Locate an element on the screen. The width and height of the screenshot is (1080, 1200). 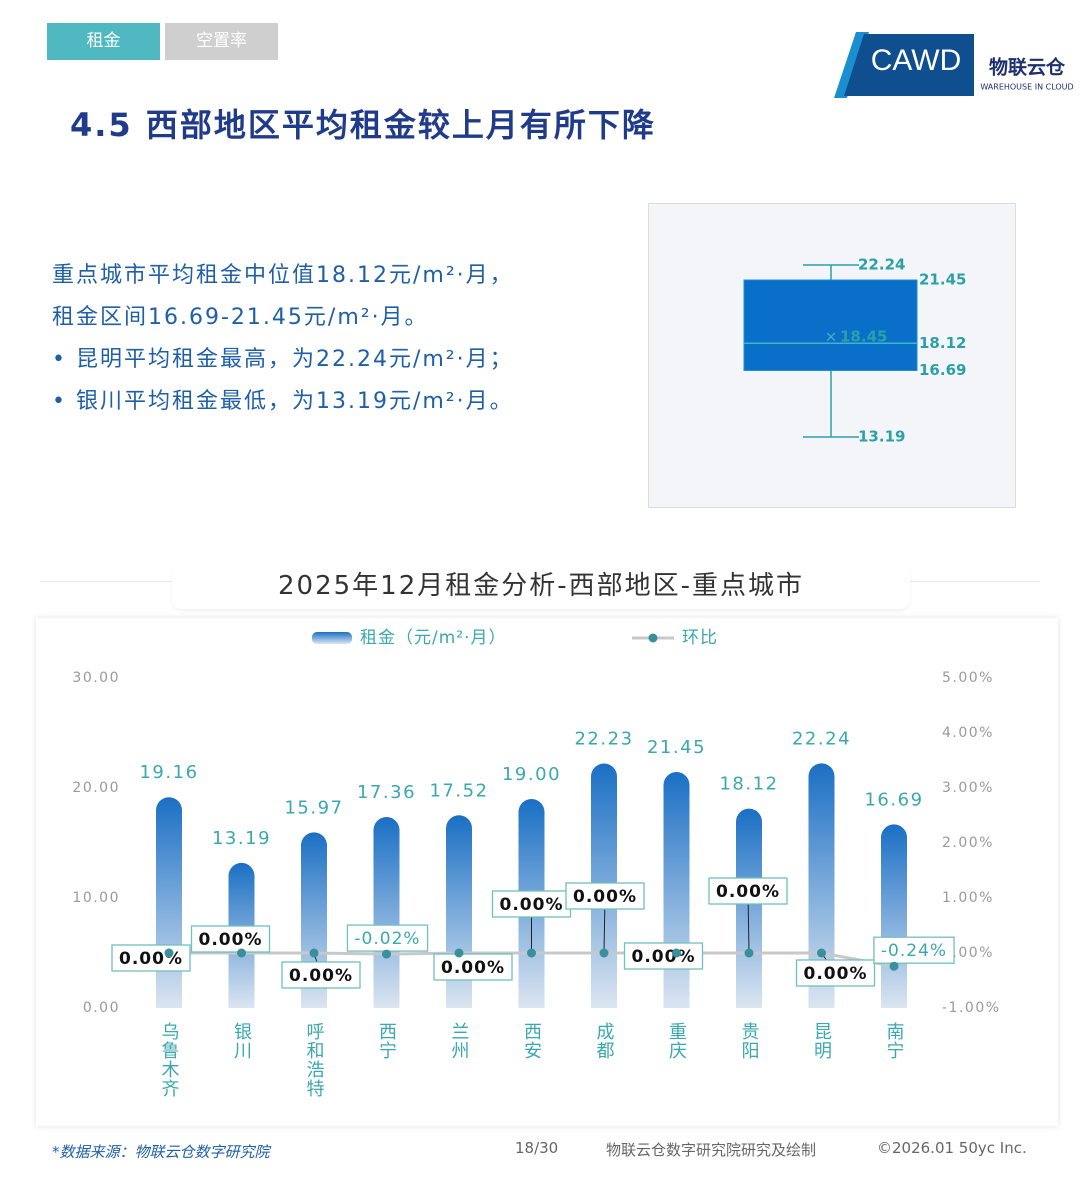
bar-value-label: 17.36 is located at coordinates (386, 792).